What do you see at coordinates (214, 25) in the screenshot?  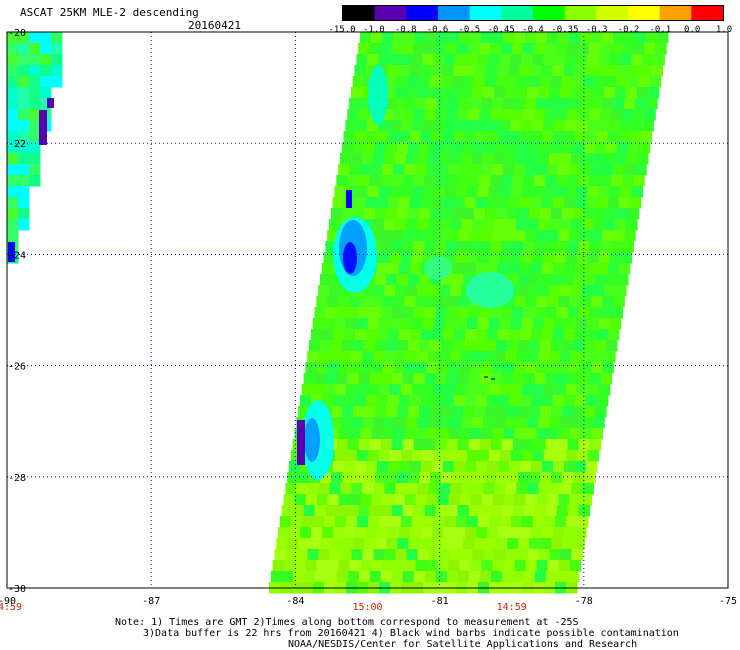 I see `map-date: 20160421` at bounding box center [214, 25].